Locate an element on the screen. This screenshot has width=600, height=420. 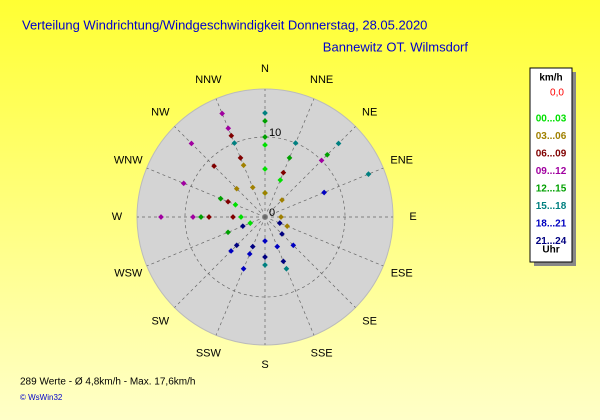
direction-label: WSW is located at coordinates (128, 274).